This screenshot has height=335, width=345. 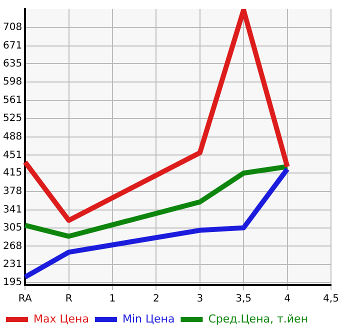 What do you see at coordinates (61, 319) in the screenshot?
I see `legend-label: Max Цена` at bounding box center [61, 319].